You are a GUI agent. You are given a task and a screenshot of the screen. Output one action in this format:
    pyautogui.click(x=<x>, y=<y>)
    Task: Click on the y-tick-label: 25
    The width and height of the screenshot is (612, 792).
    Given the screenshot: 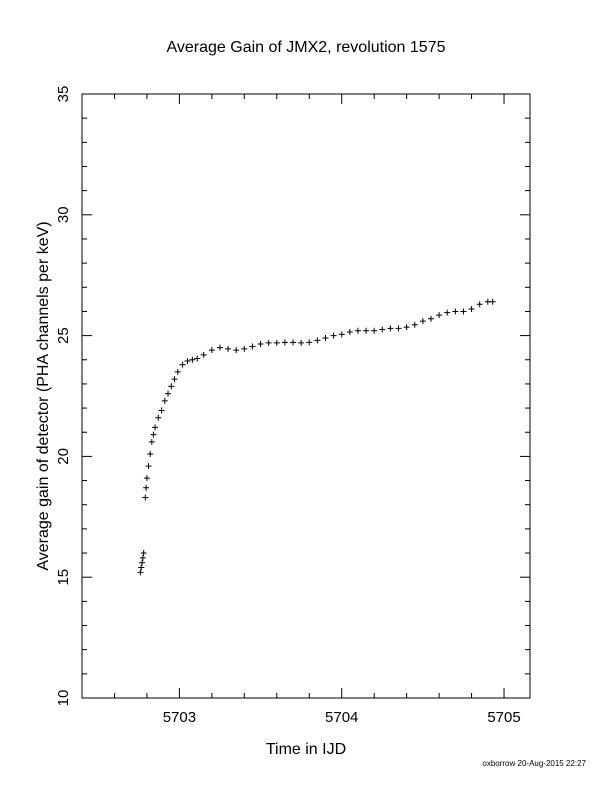 What is the action you would take?
    pyautogui.click(x=63, y=335)
    